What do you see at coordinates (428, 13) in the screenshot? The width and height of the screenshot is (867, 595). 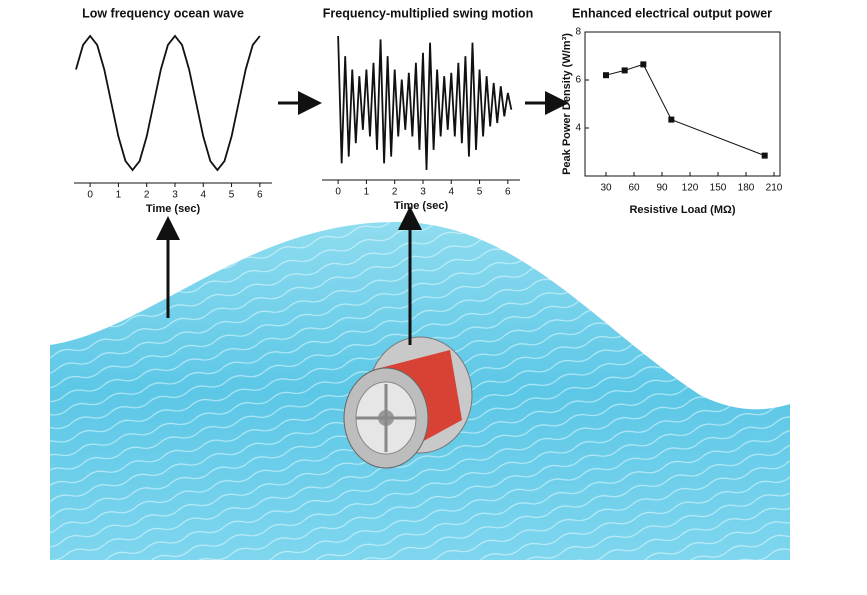 I see `chart-title: Frequency-multiplied swing motion` at bounding box center [428, 13].